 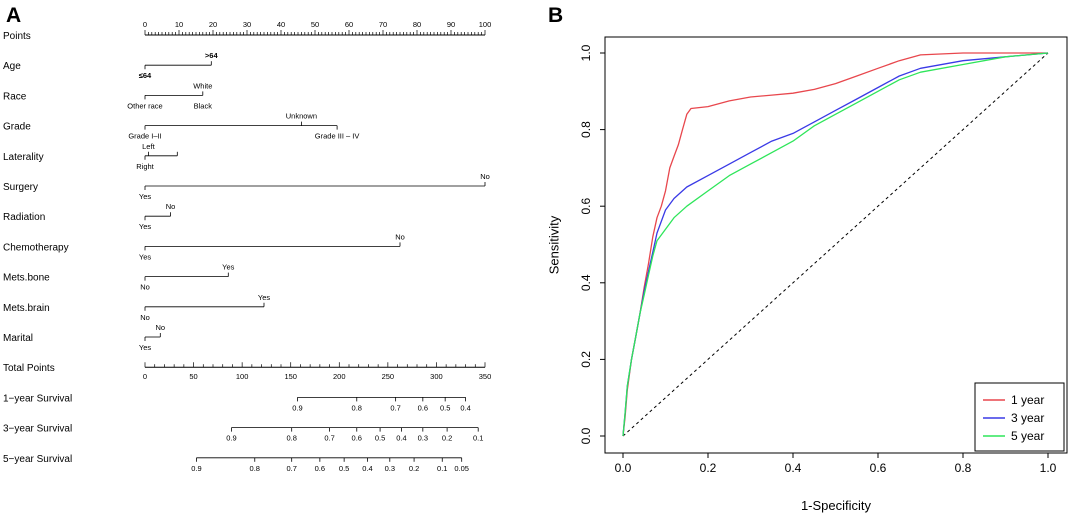 I want to click on x-tick-label: 0.0, so click(x=623, y=468).